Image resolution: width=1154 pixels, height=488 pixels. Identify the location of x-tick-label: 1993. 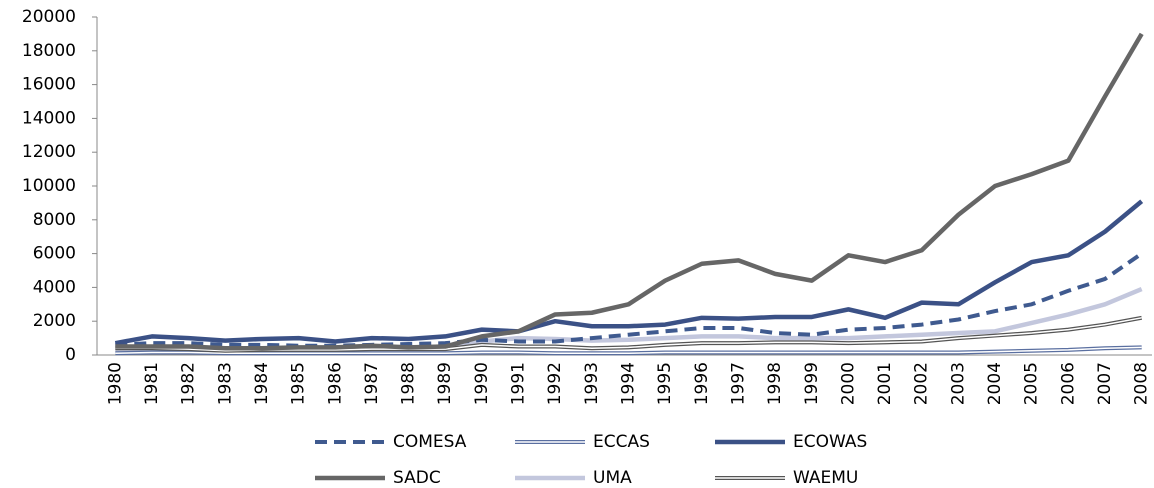
(592, 383).